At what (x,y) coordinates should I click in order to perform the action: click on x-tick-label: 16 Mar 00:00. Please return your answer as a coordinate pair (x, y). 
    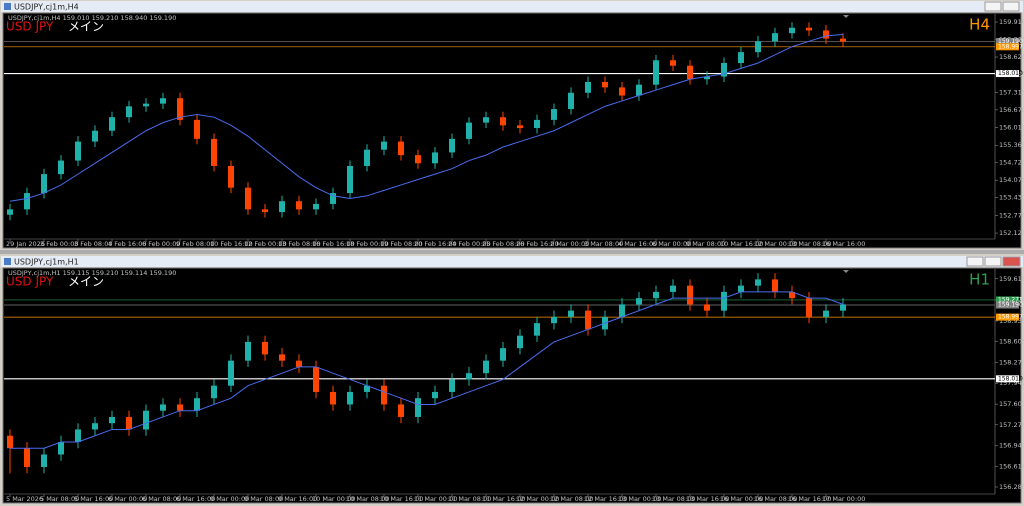
    Looking at the image, I should click on (741, 499).